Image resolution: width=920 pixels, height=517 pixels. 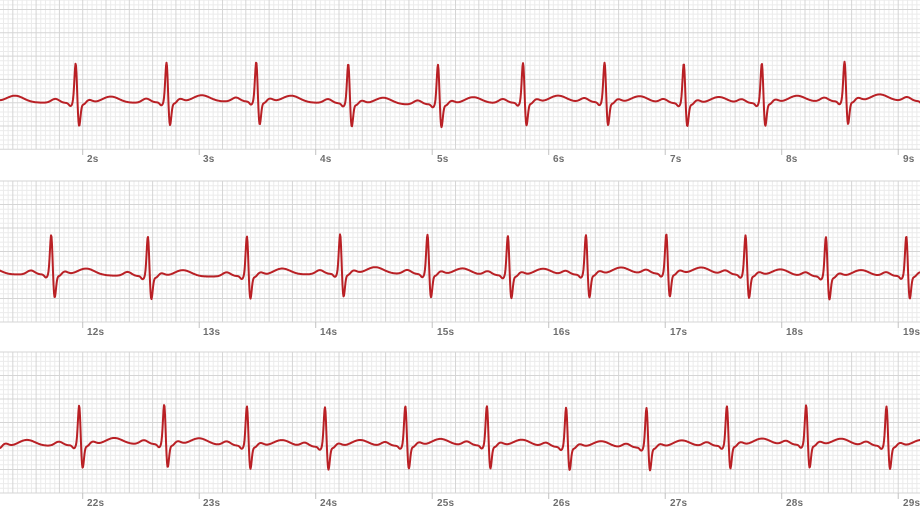 I want to click on time-label: 7s, so click(x=676, y=159).